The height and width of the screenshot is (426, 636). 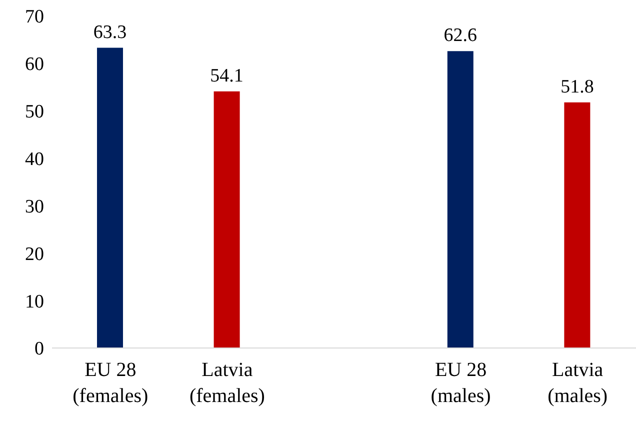 What do you see at coordinates (34, 112) in the screenshot?
I see `y-tick-label: 50` at bounding box center [34, 112].